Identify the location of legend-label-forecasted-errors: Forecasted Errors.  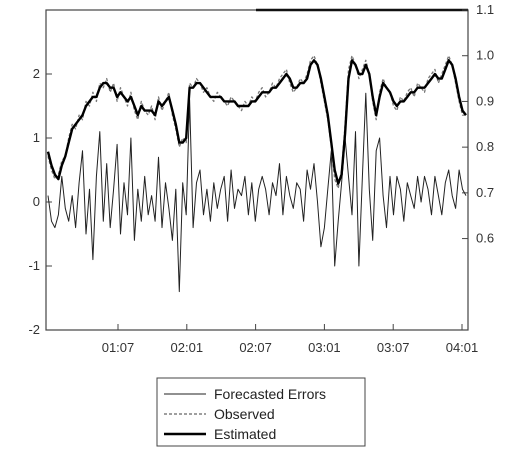
(270, 394).